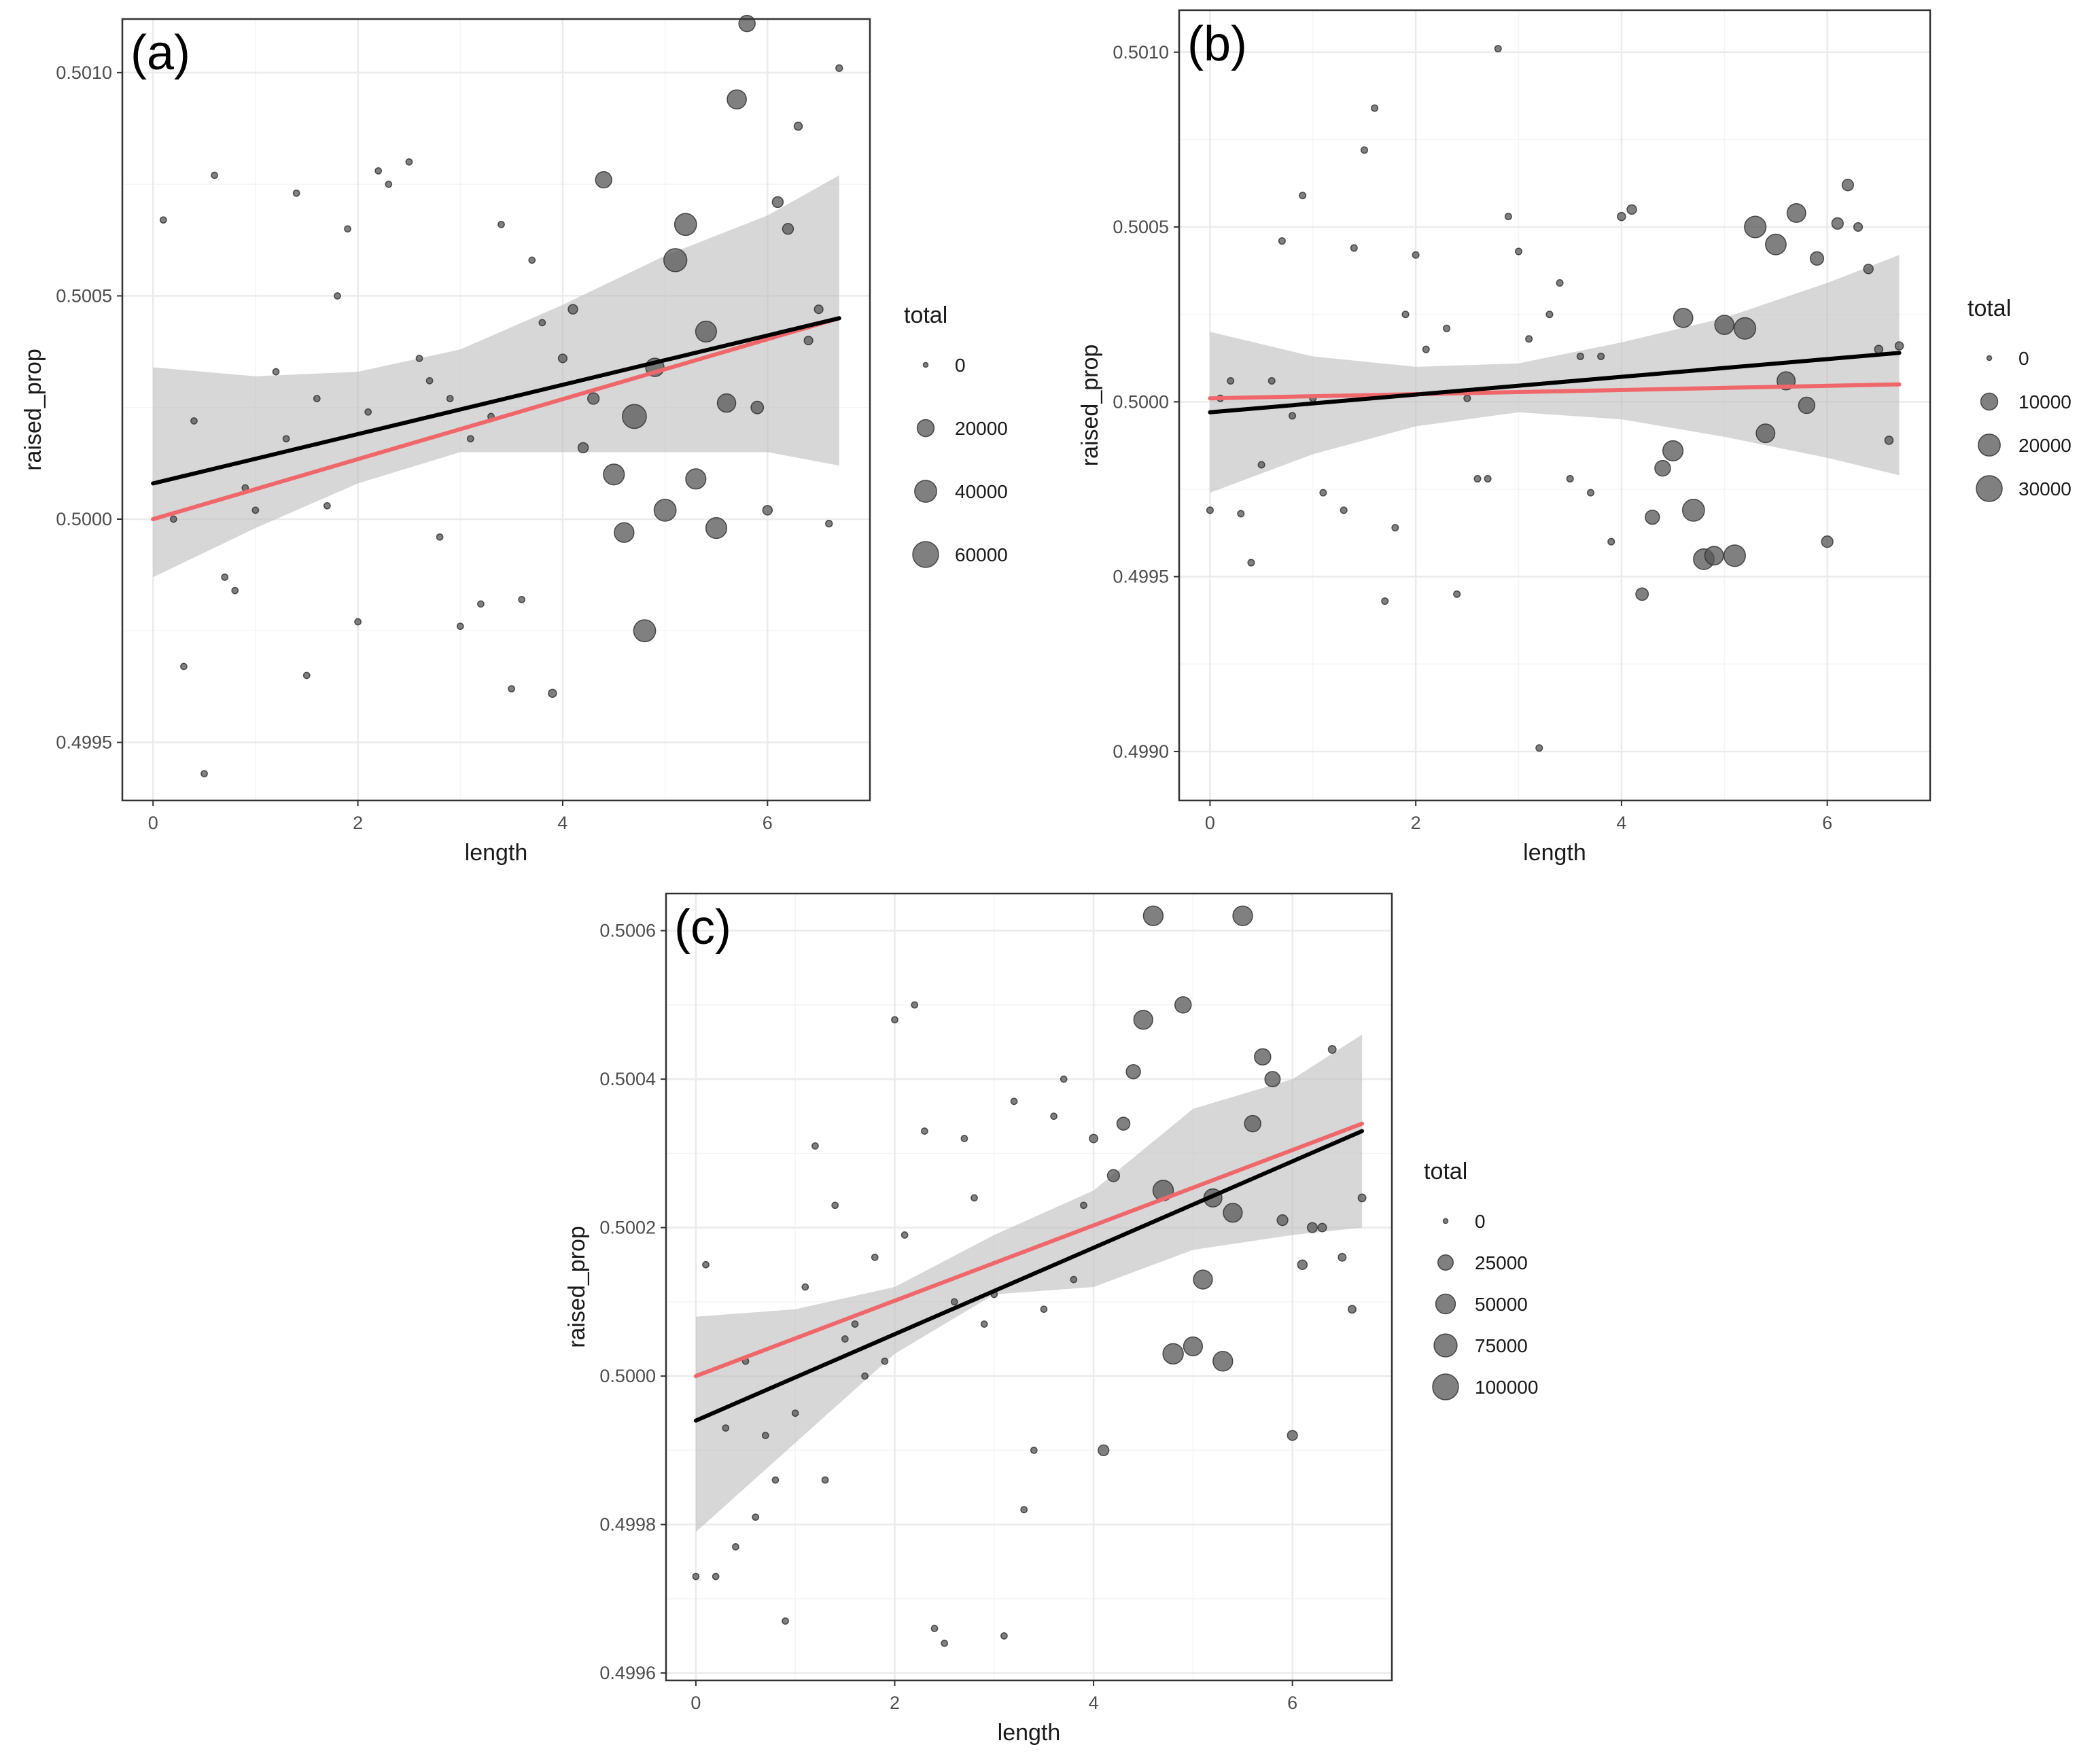 This screenshot has height=1764, width=2098. Describe the element at coordinates (981, 554) in the screenshot. I see `legend-label: 60000` at that location.